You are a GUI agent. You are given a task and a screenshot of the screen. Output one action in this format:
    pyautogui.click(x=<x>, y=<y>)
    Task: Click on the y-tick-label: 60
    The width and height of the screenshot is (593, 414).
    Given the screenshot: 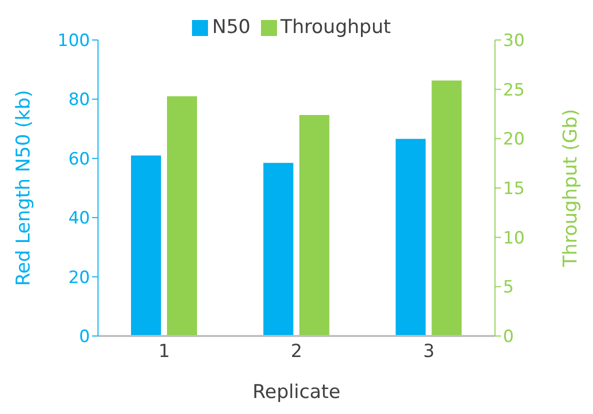 What is the action you would take?
    pyautogui.click(x=79, y=159)
    